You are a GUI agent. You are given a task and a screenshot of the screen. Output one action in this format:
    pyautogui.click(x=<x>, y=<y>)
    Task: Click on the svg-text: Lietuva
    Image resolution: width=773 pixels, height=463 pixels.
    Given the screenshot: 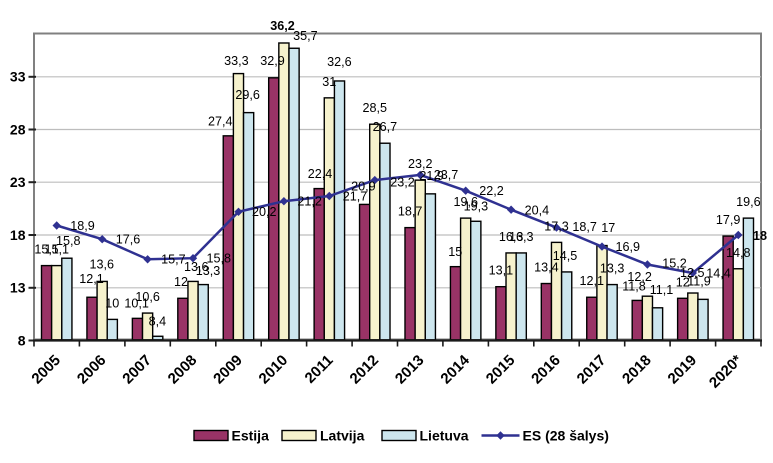 What is the action you would take?
    pyautogui.click(x=444, y=436)
    